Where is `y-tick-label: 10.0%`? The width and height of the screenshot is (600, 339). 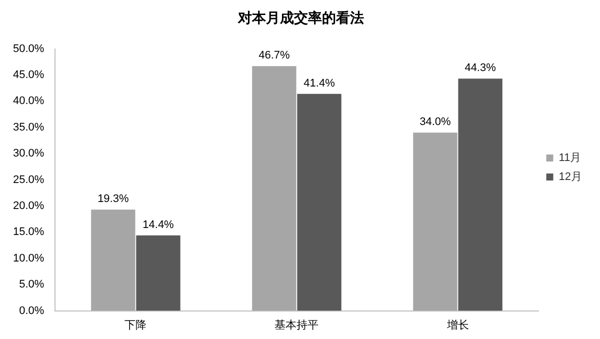 y-tick-label: 10.0% is located at coordinates (28, 258).